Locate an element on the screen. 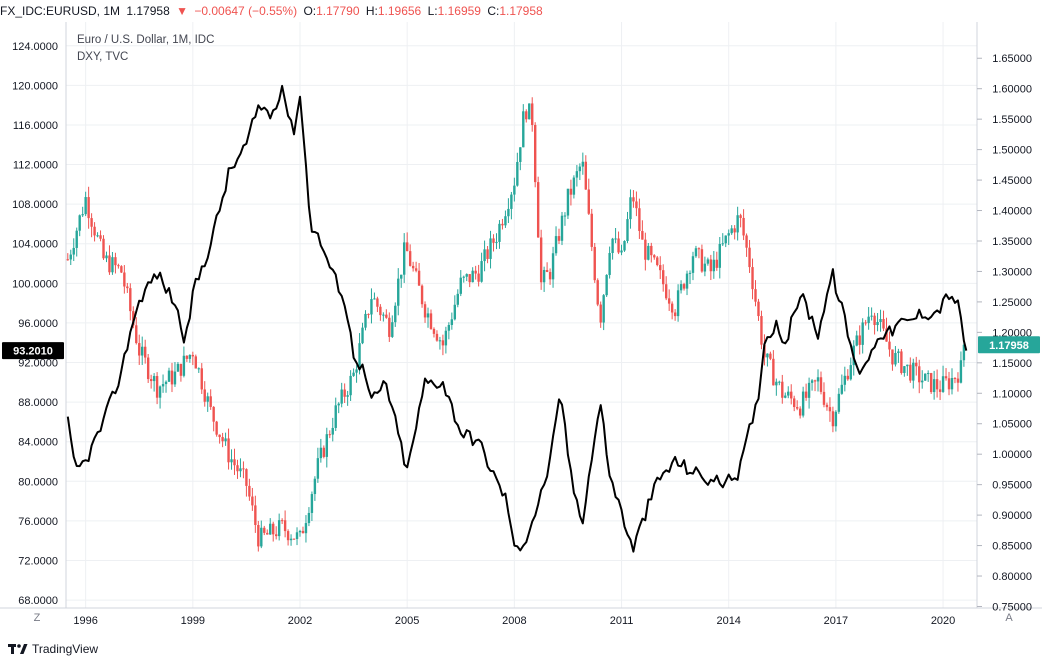 Image resolution: width=1042 pixels, height=661 pixels. right-tick-label: 1.15000 is located at coordinates (1012, 364).